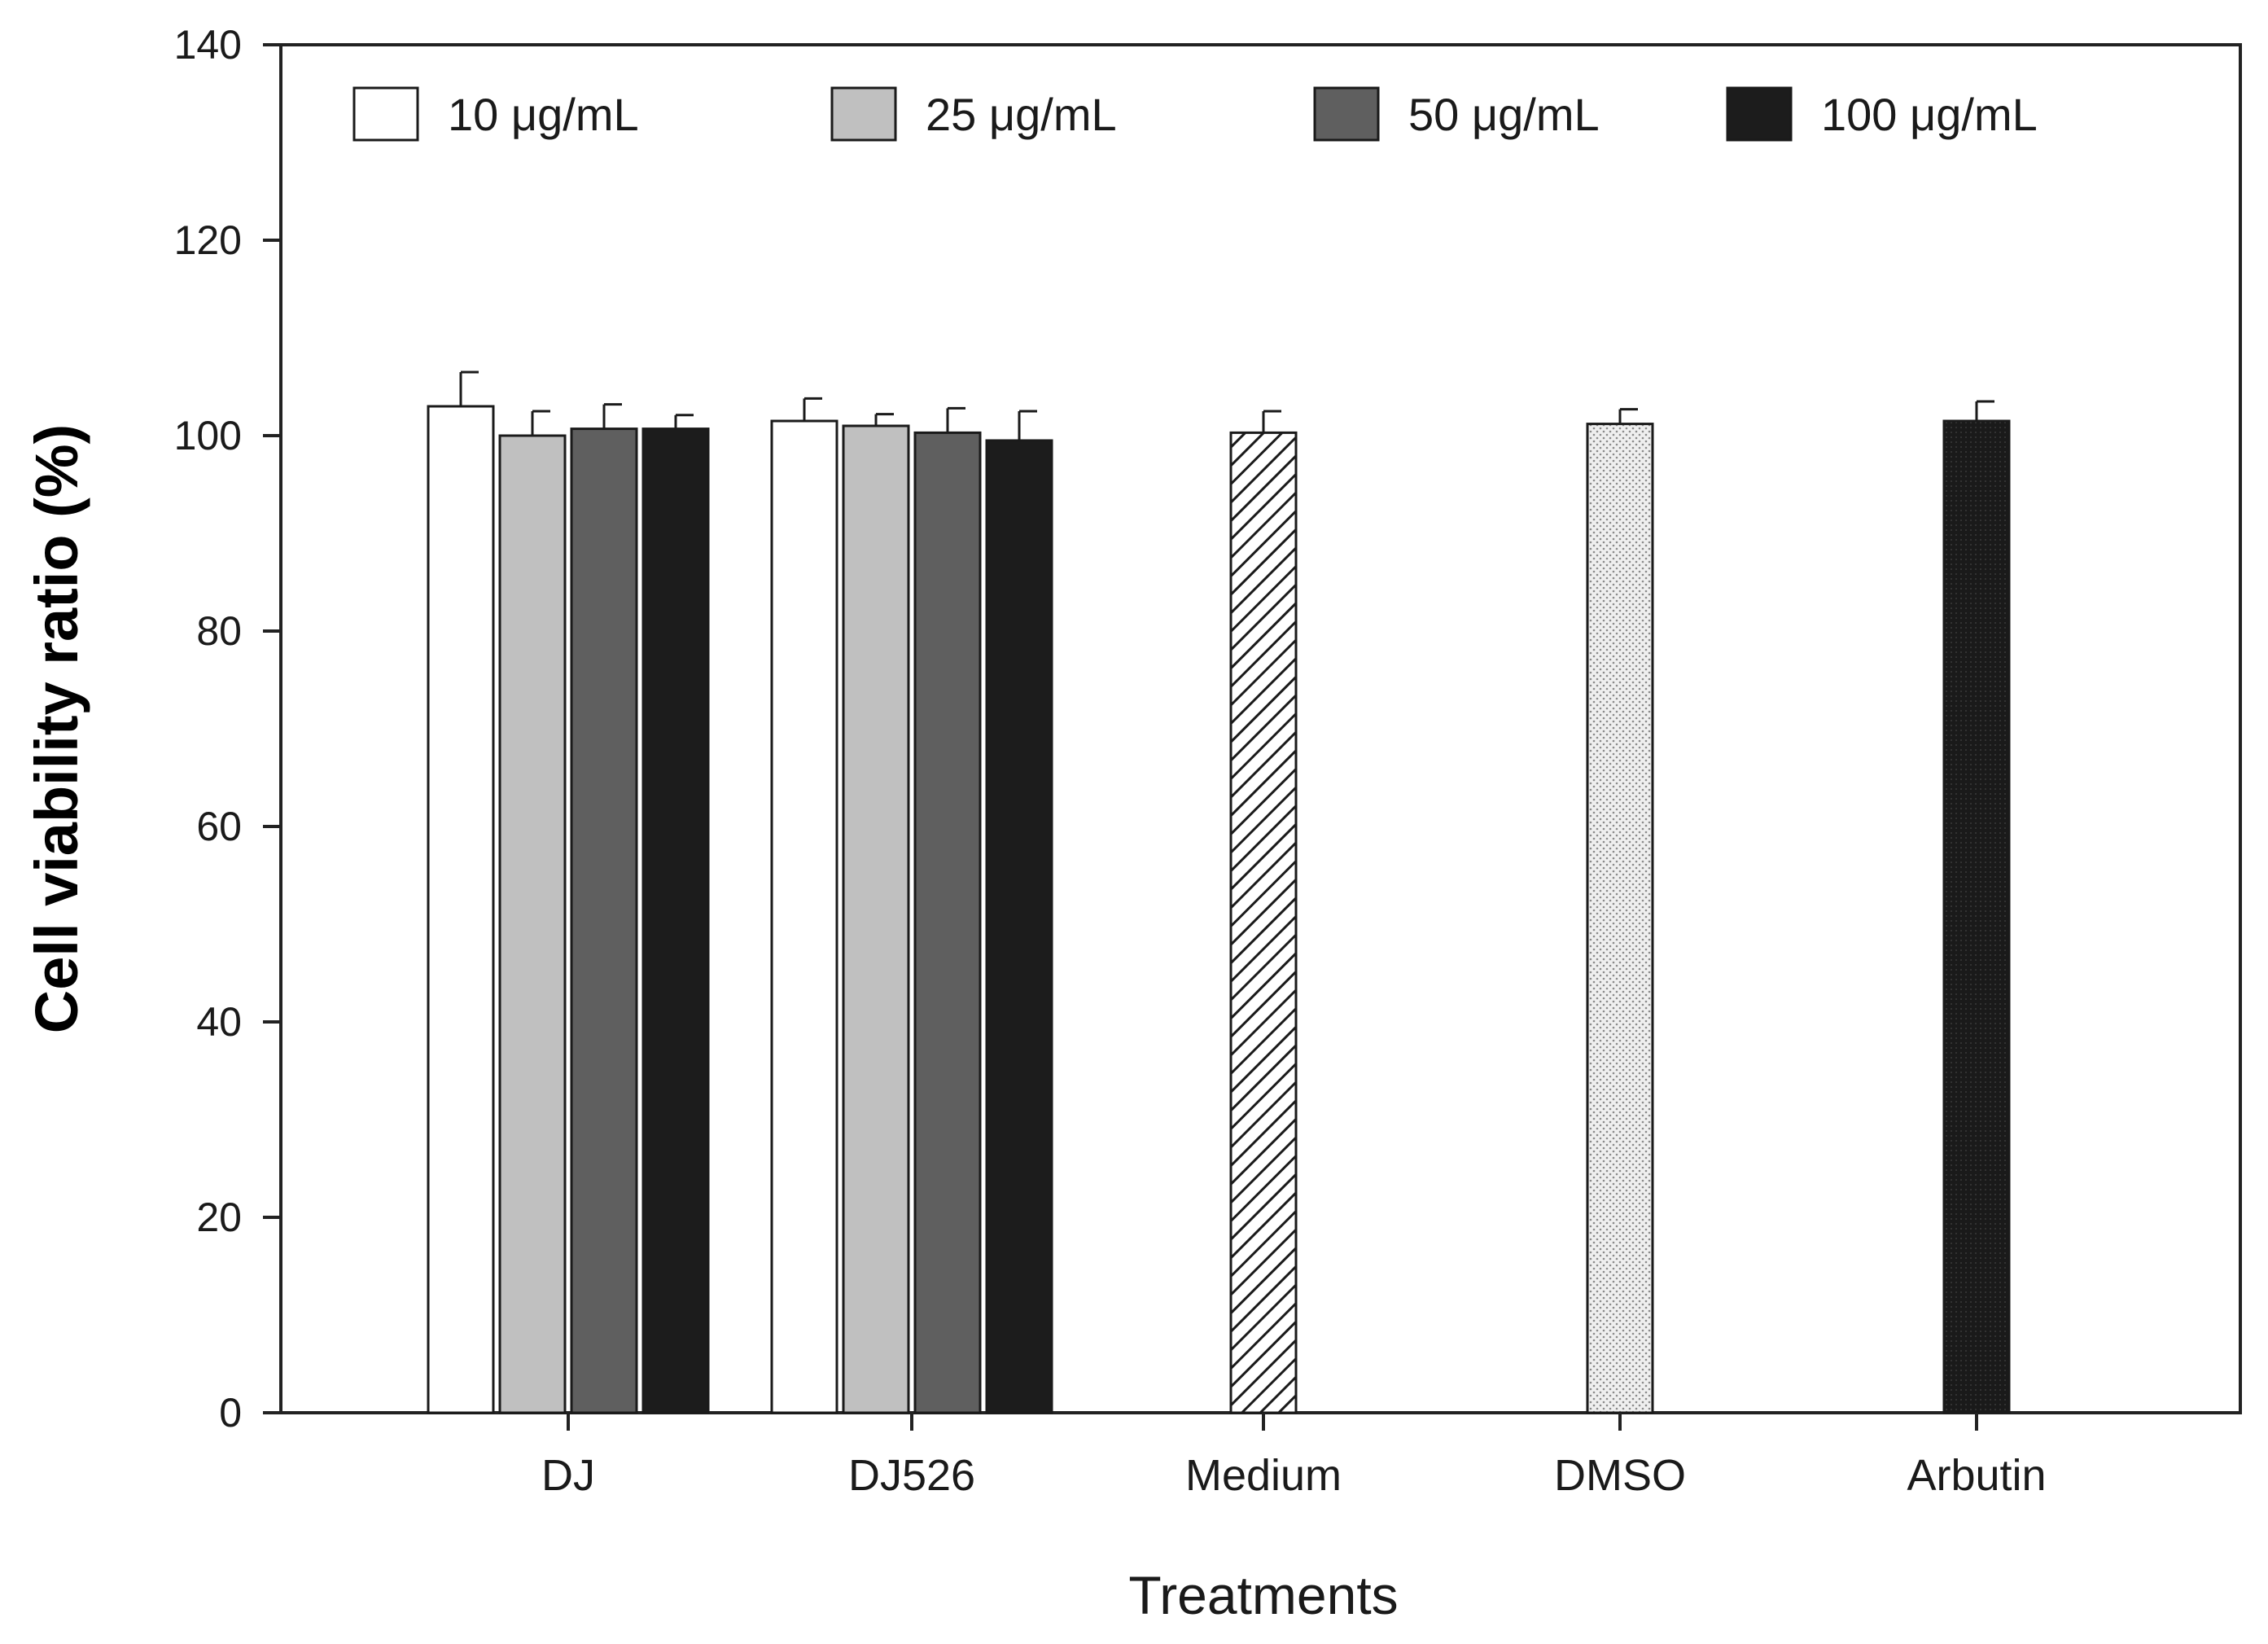 The image size is (2268, 1644). What do you see at coordinates (568, 1475) in the screenshot?
I see `x-tick-label-dj: DJ` at bounding box center [568, 1475].